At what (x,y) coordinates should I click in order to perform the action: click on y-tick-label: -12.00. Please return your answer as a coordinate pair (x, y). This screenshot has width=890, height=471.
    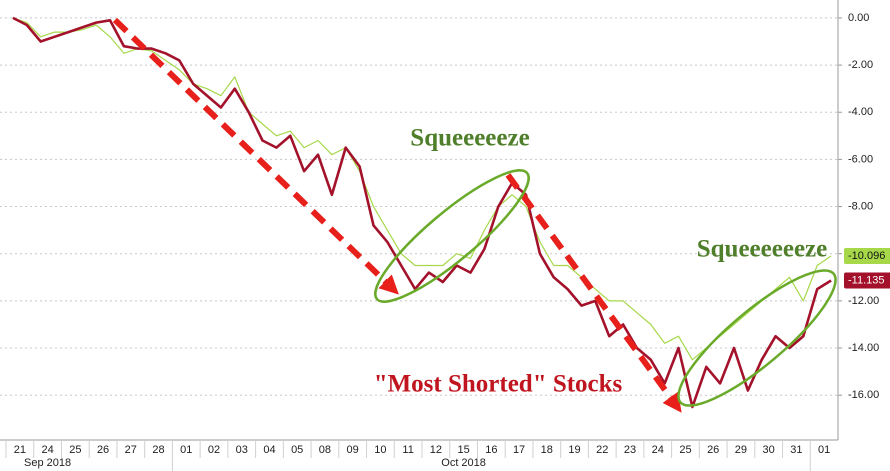
    Looking at the image, I should click on (863, 301).